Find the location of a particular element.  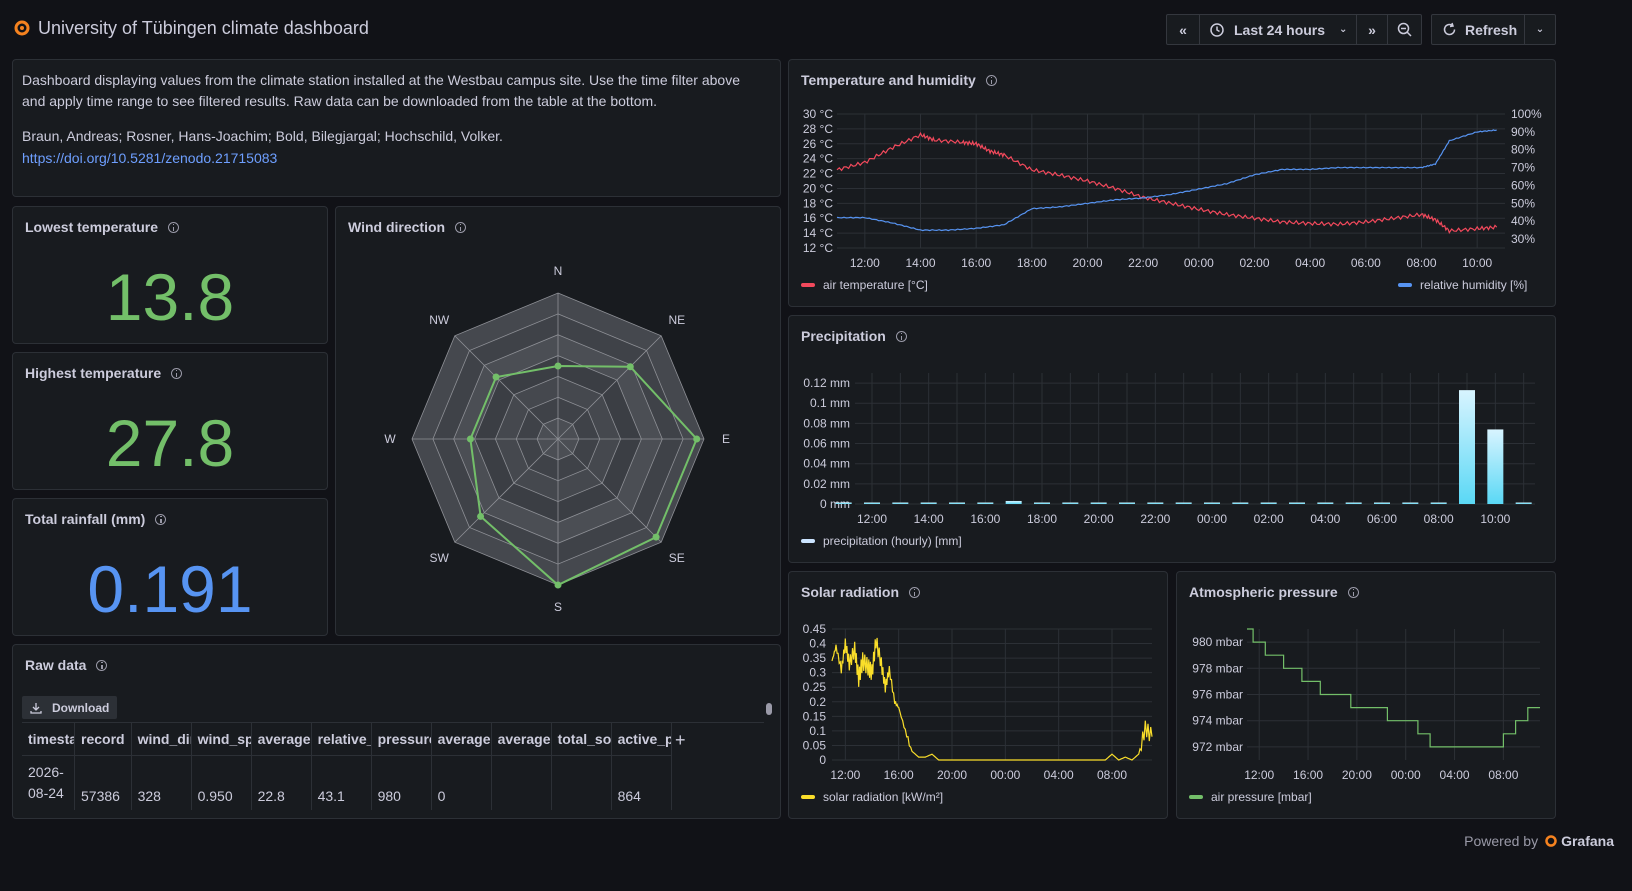

panel-title: Temperature and humidity is located at coordinates (888, 80).